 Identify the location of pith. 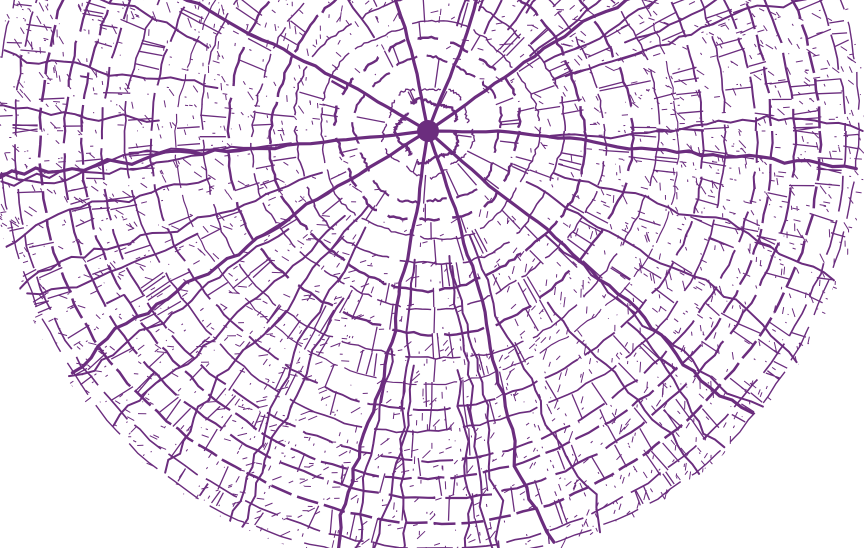
(428, 131).